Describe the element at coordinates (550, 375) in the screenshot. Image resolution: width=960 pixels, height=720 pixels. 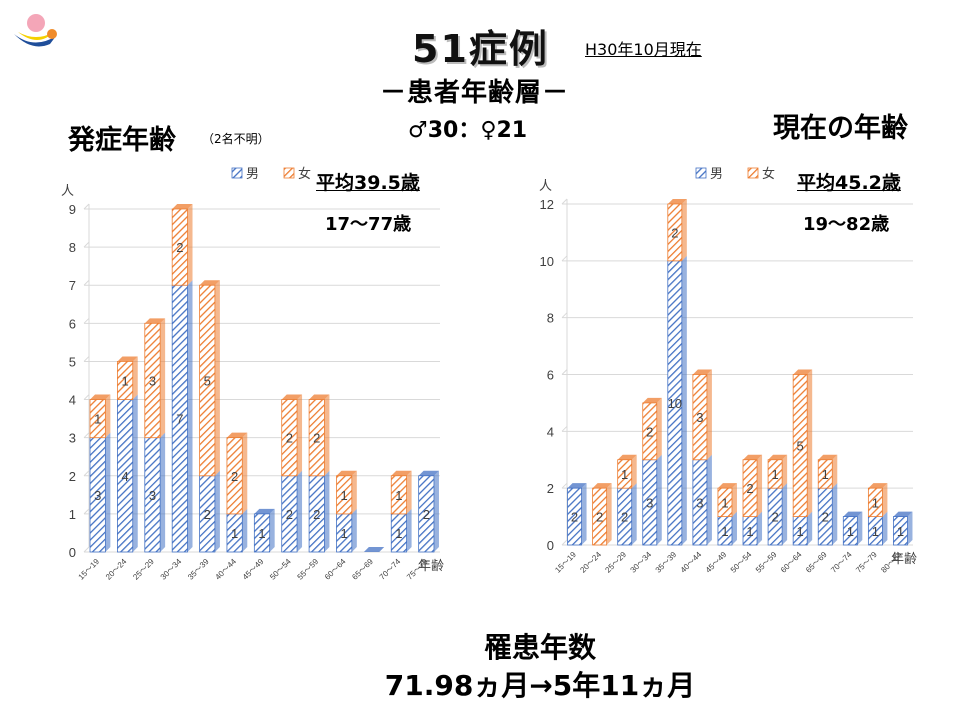
I see `y-tick-label: 6` at that location.